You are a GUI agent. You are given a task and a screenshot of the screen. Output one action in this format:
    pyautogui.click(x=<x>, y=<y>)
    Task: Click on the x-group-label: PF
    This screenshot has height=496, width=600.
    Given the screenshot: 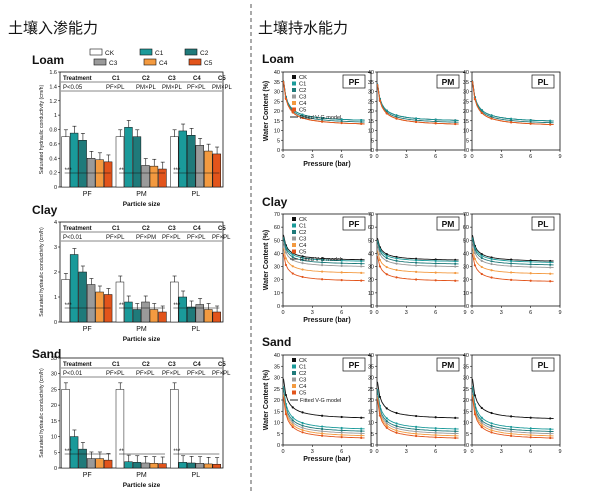 What is the action you would take?
    pyautogui.click(x=87, y=475)
    